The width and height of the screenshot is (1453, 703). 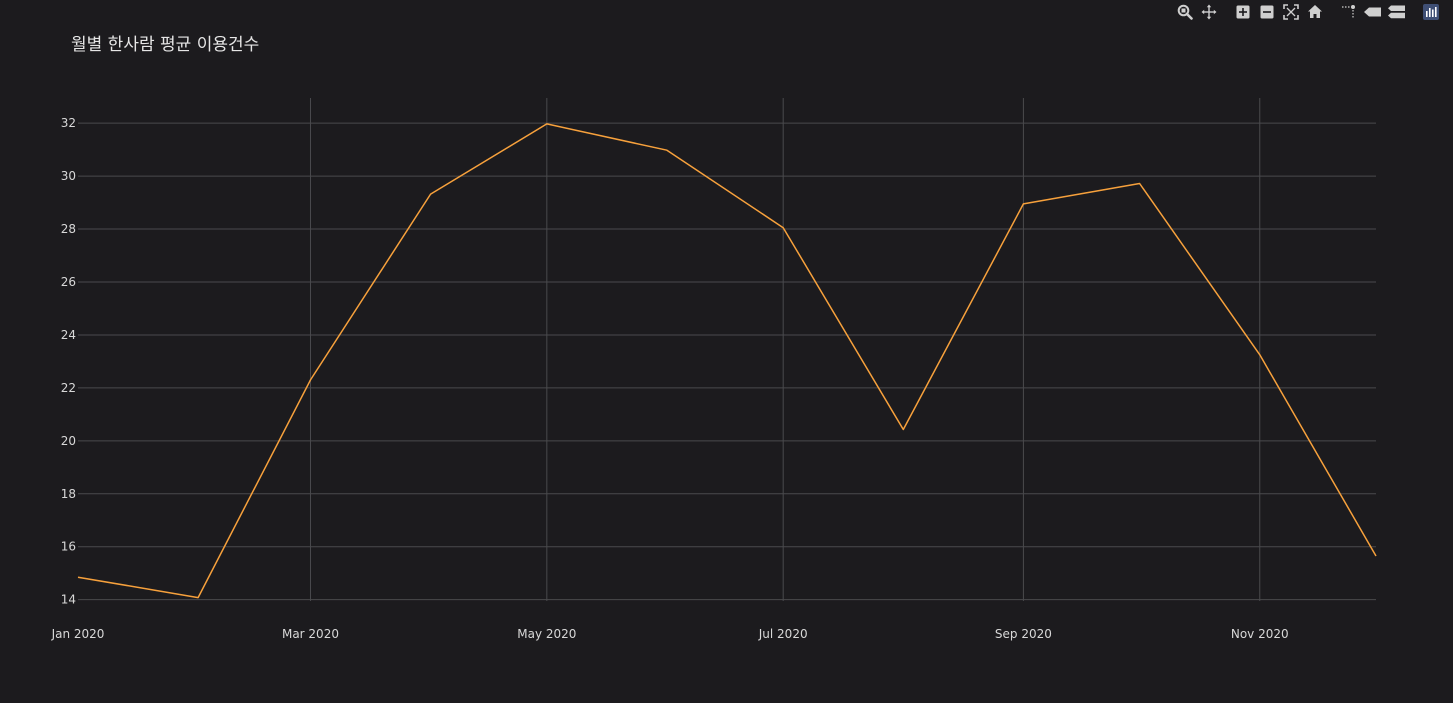 What do you see at coordinates (1023, 634) in the screenshot?
I see `x-tick-label: Sep 2020` at bounding box center [1023, 634].